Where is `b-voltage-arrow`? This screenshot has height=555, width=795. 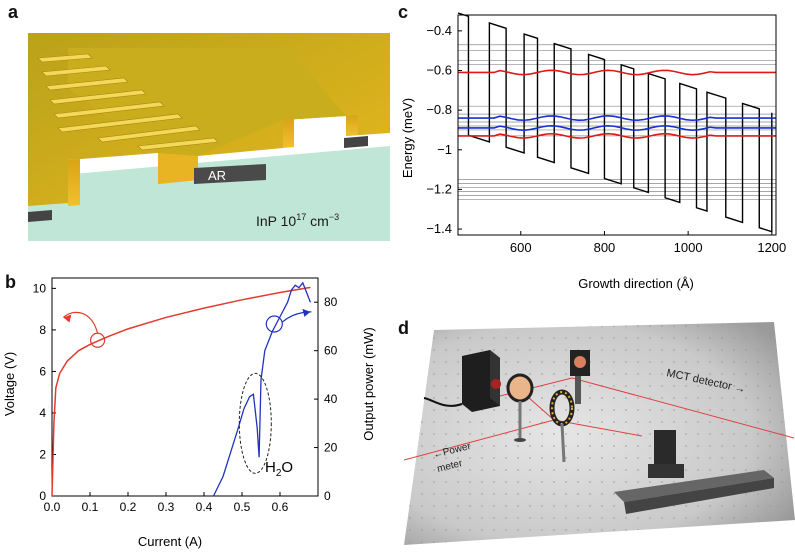 b-voltage-arrow is located at coordinates (80, 322).